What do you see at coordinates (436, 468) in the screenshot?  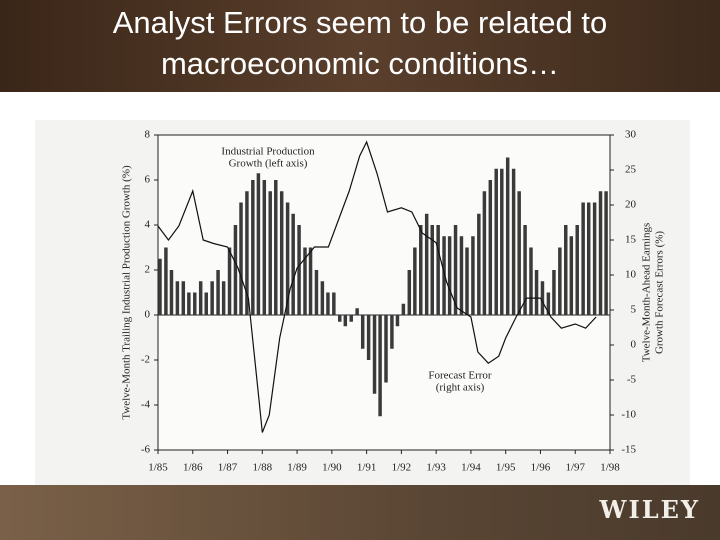 I see `x-tick-label: 1/93` at bounding box center [436, 468].